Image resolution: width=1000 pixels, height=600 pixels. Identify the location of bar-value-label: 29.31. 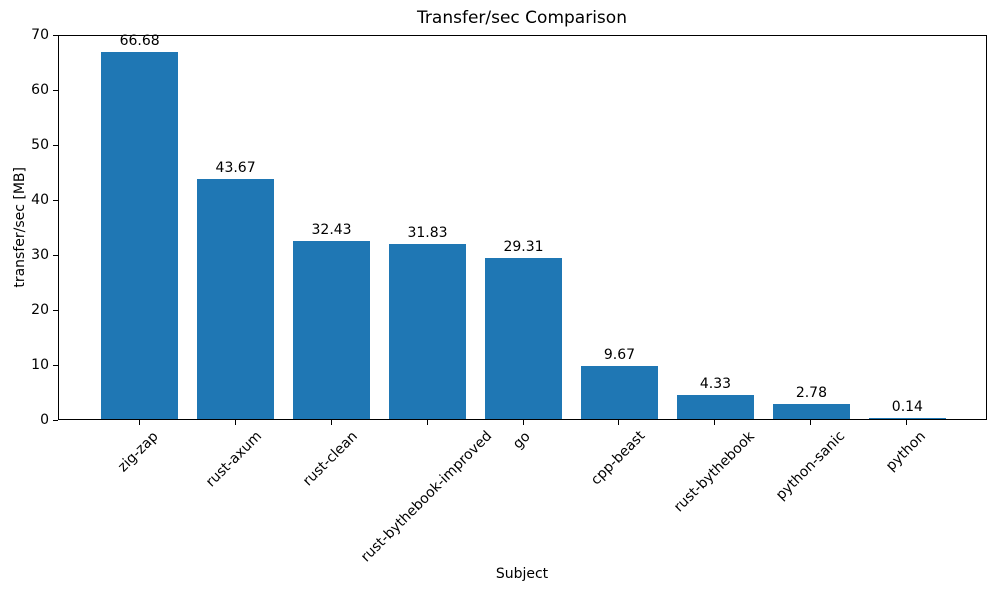
(523, 246).